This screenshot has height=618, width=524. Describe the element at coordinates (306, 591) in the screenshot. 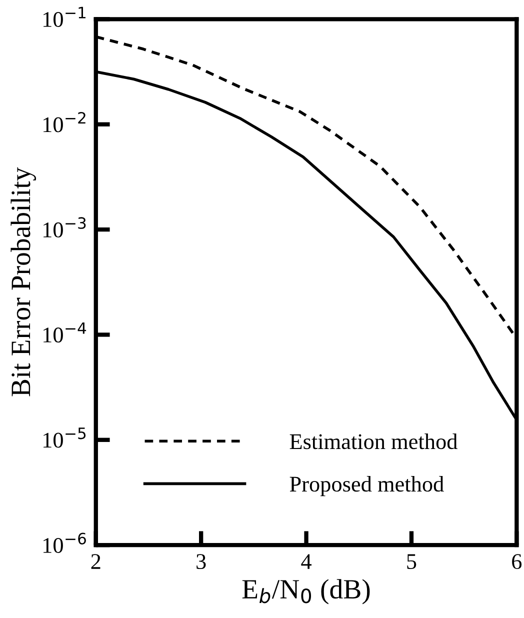

I see `x-axis-title: E$_{b}$/N$_{0}$ (dB)` at that location.